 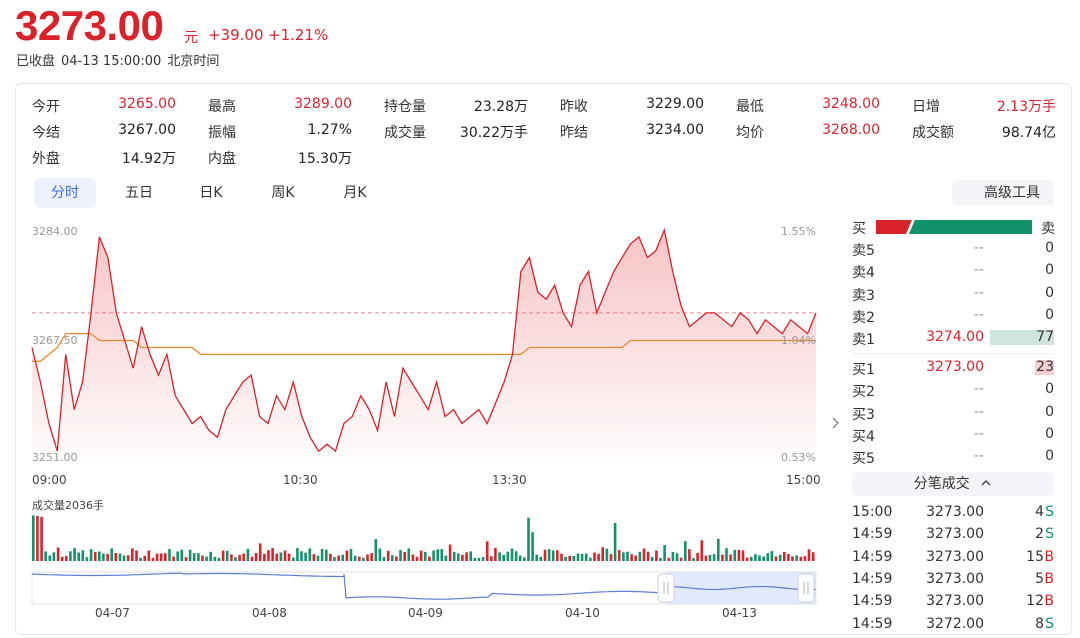 I want to click on quote-label: 最高, so click(x=222, y=107).